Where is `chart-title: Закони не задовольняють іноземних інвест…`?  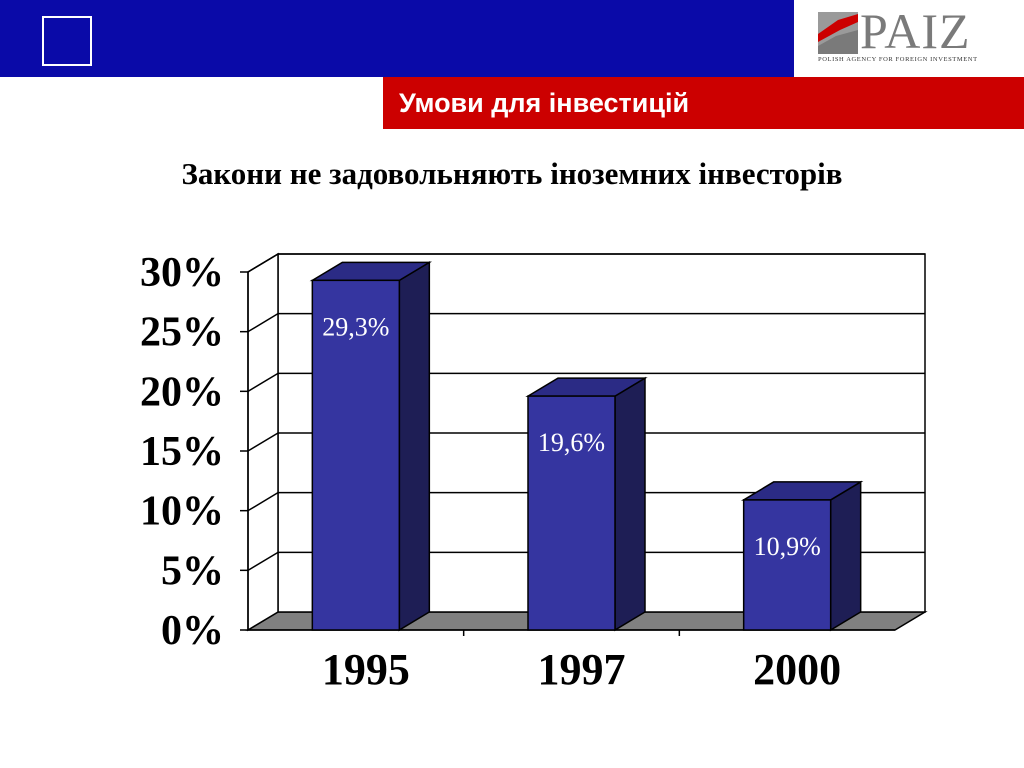
chart-title: Закони не задовольняють іноземних інвест… is located at coordinates (512, 173).